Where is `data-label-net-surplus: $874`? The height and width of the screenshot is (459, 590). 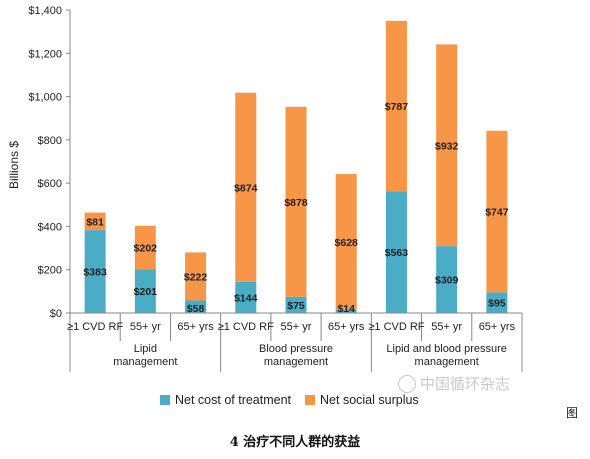
data-label-net-surplus: $874 is located at coordinates (246, 188).